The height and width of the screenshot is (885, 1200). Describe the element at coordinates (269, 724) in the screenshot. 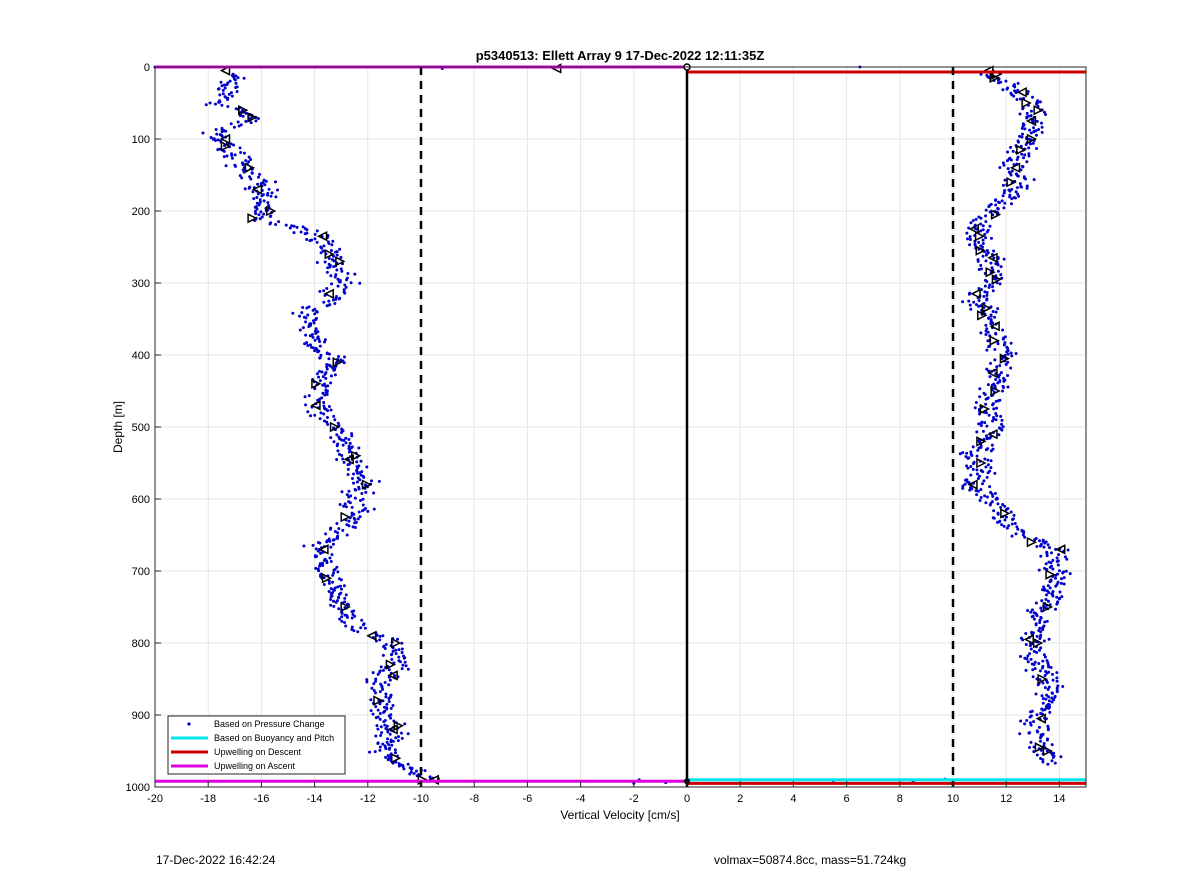

I see `legend-label: Based on Pressure Change` at that location.